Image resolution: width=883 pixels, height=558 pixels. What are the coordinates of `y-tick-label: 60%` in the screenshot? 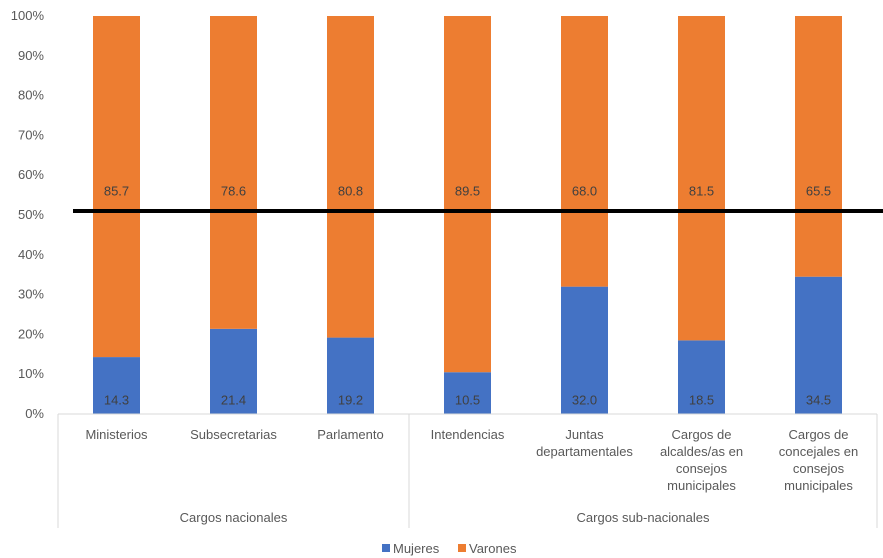 It's located at (31, 174).